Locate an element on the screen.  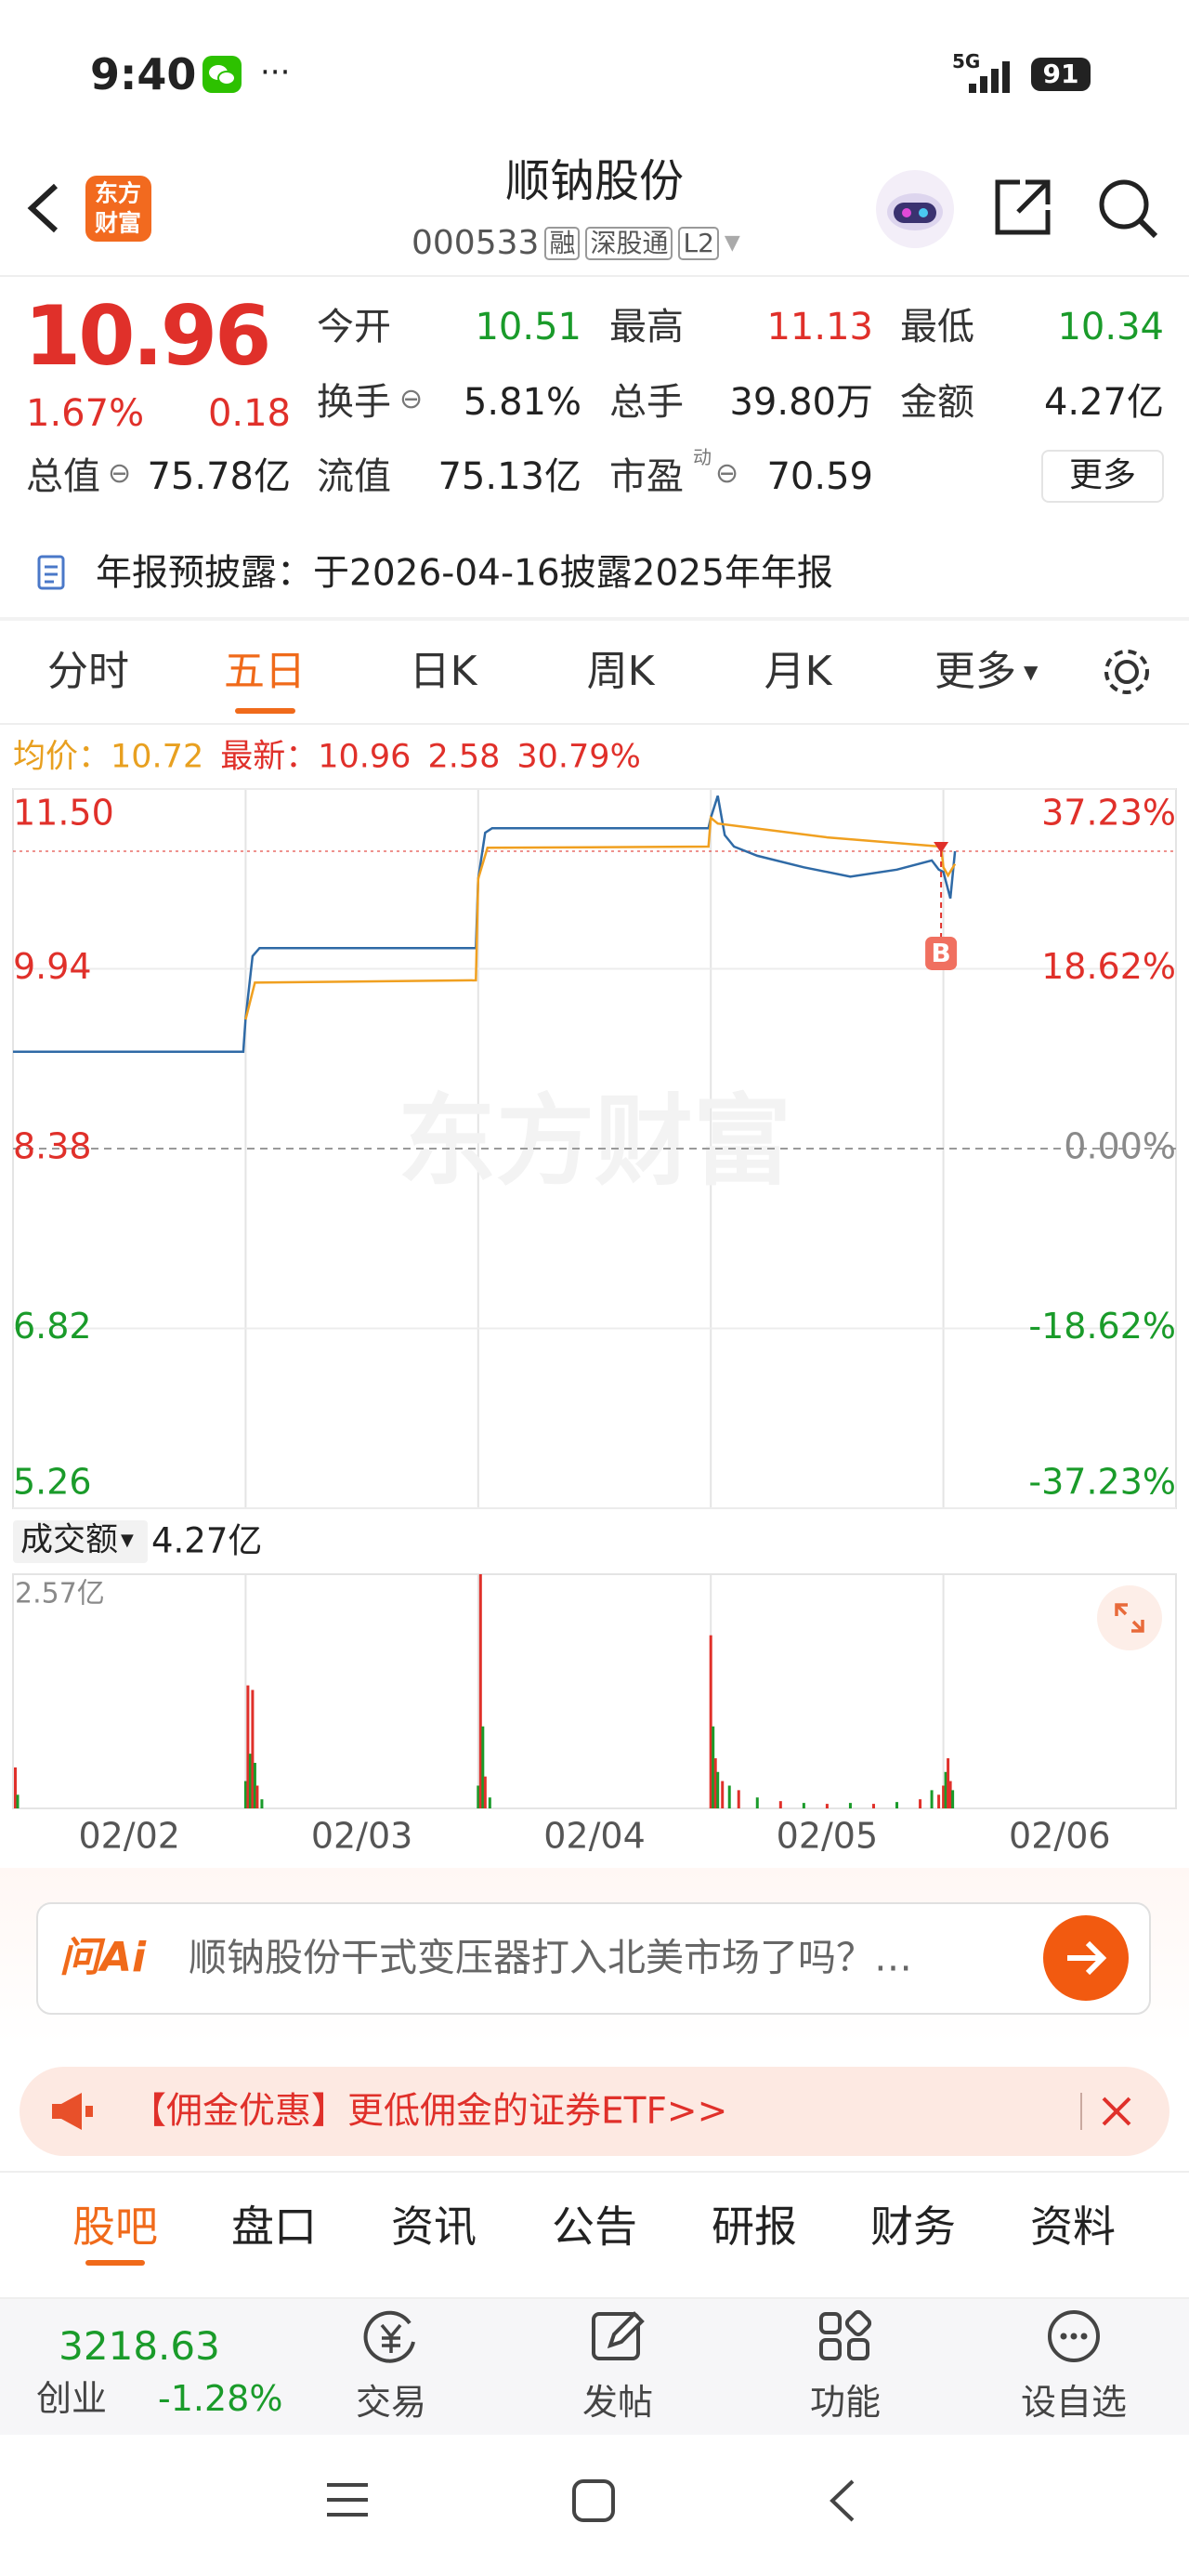
content-tab-active: 股吧 is located at coordinates (115, 2226).